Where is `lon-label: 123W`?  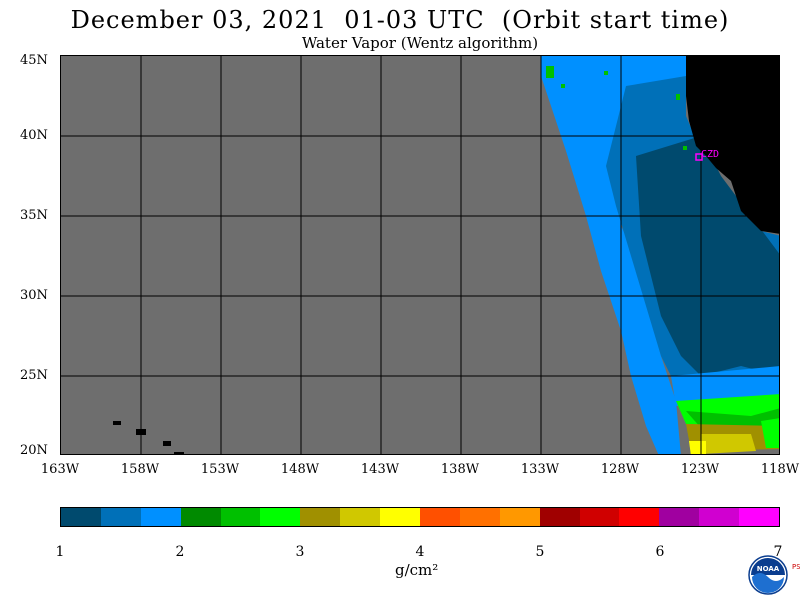 lon-label: 123W is located at coordinates (700, 469).